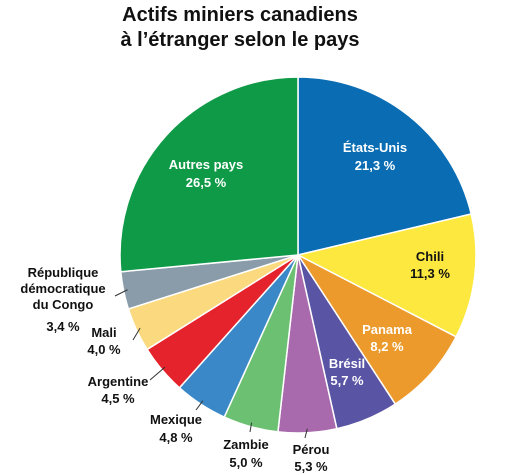 The width and height of the screenshot is (506, 475). I want to click on slice-label: Brésil, so click(347, 363).